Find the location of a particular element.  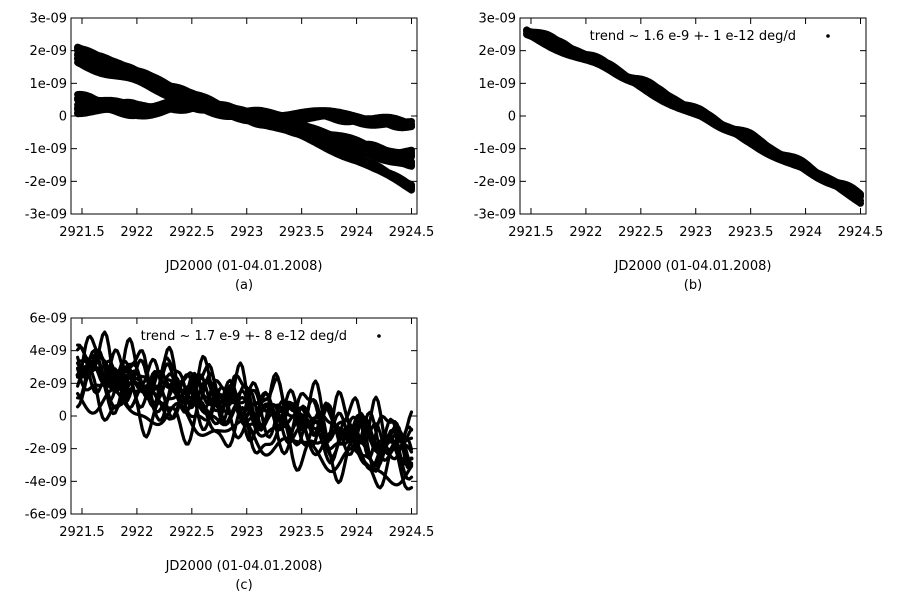

y-tick-label: 4e-09 is located at coordinates (48, 351).